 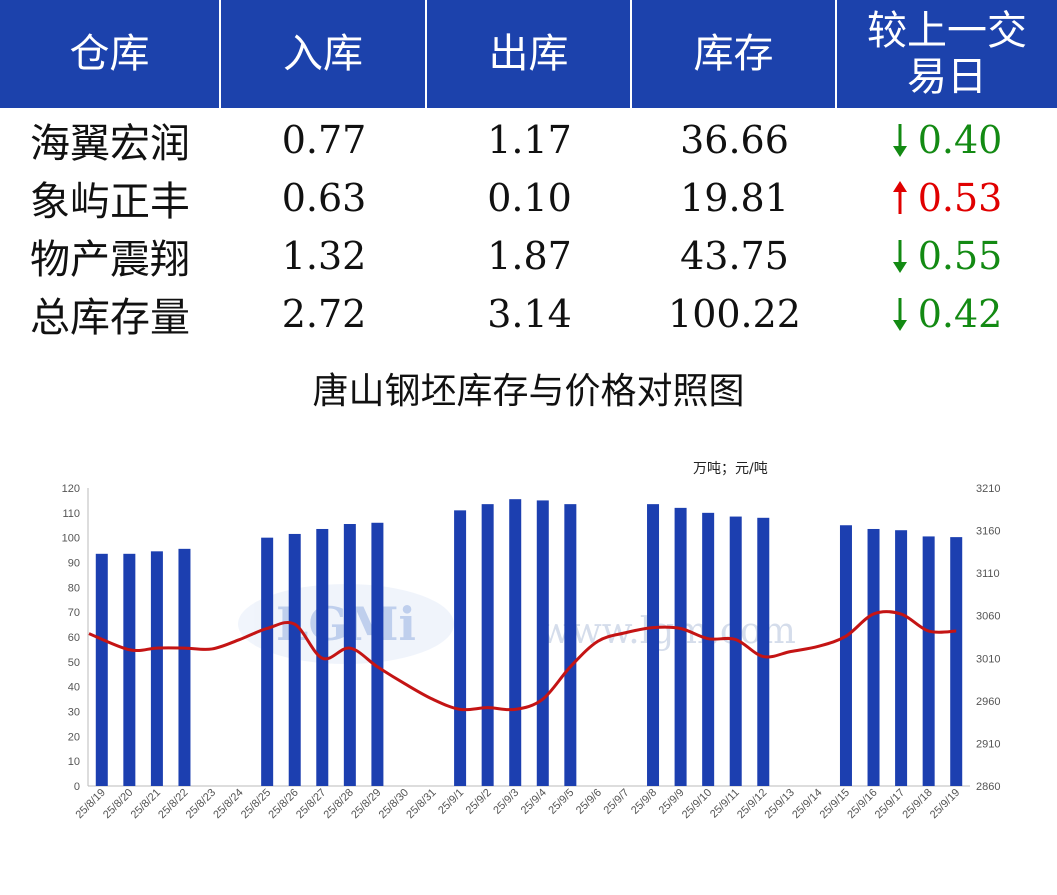 I want to click on x-axis-tick-label: 25/8/30, so click(x=394, y=804).